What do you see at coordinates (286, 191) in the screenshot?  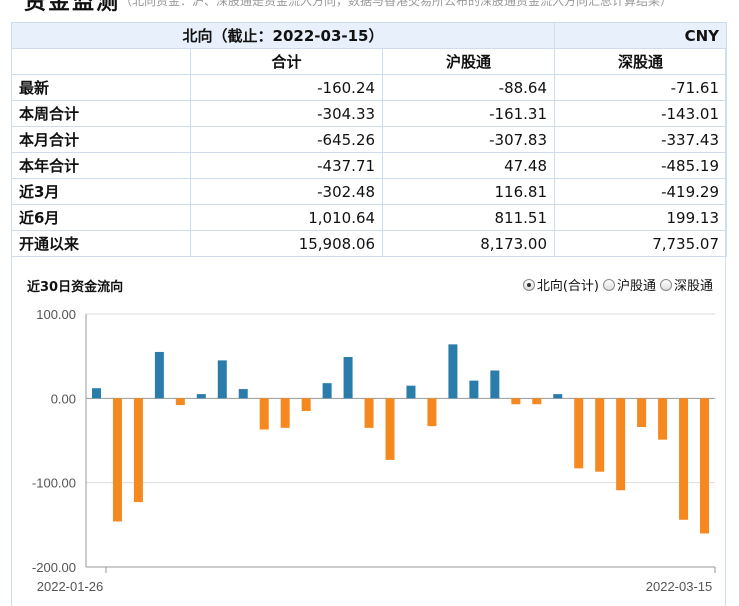 I see `cell-total: -302.48` at bounding box center [286, 191].